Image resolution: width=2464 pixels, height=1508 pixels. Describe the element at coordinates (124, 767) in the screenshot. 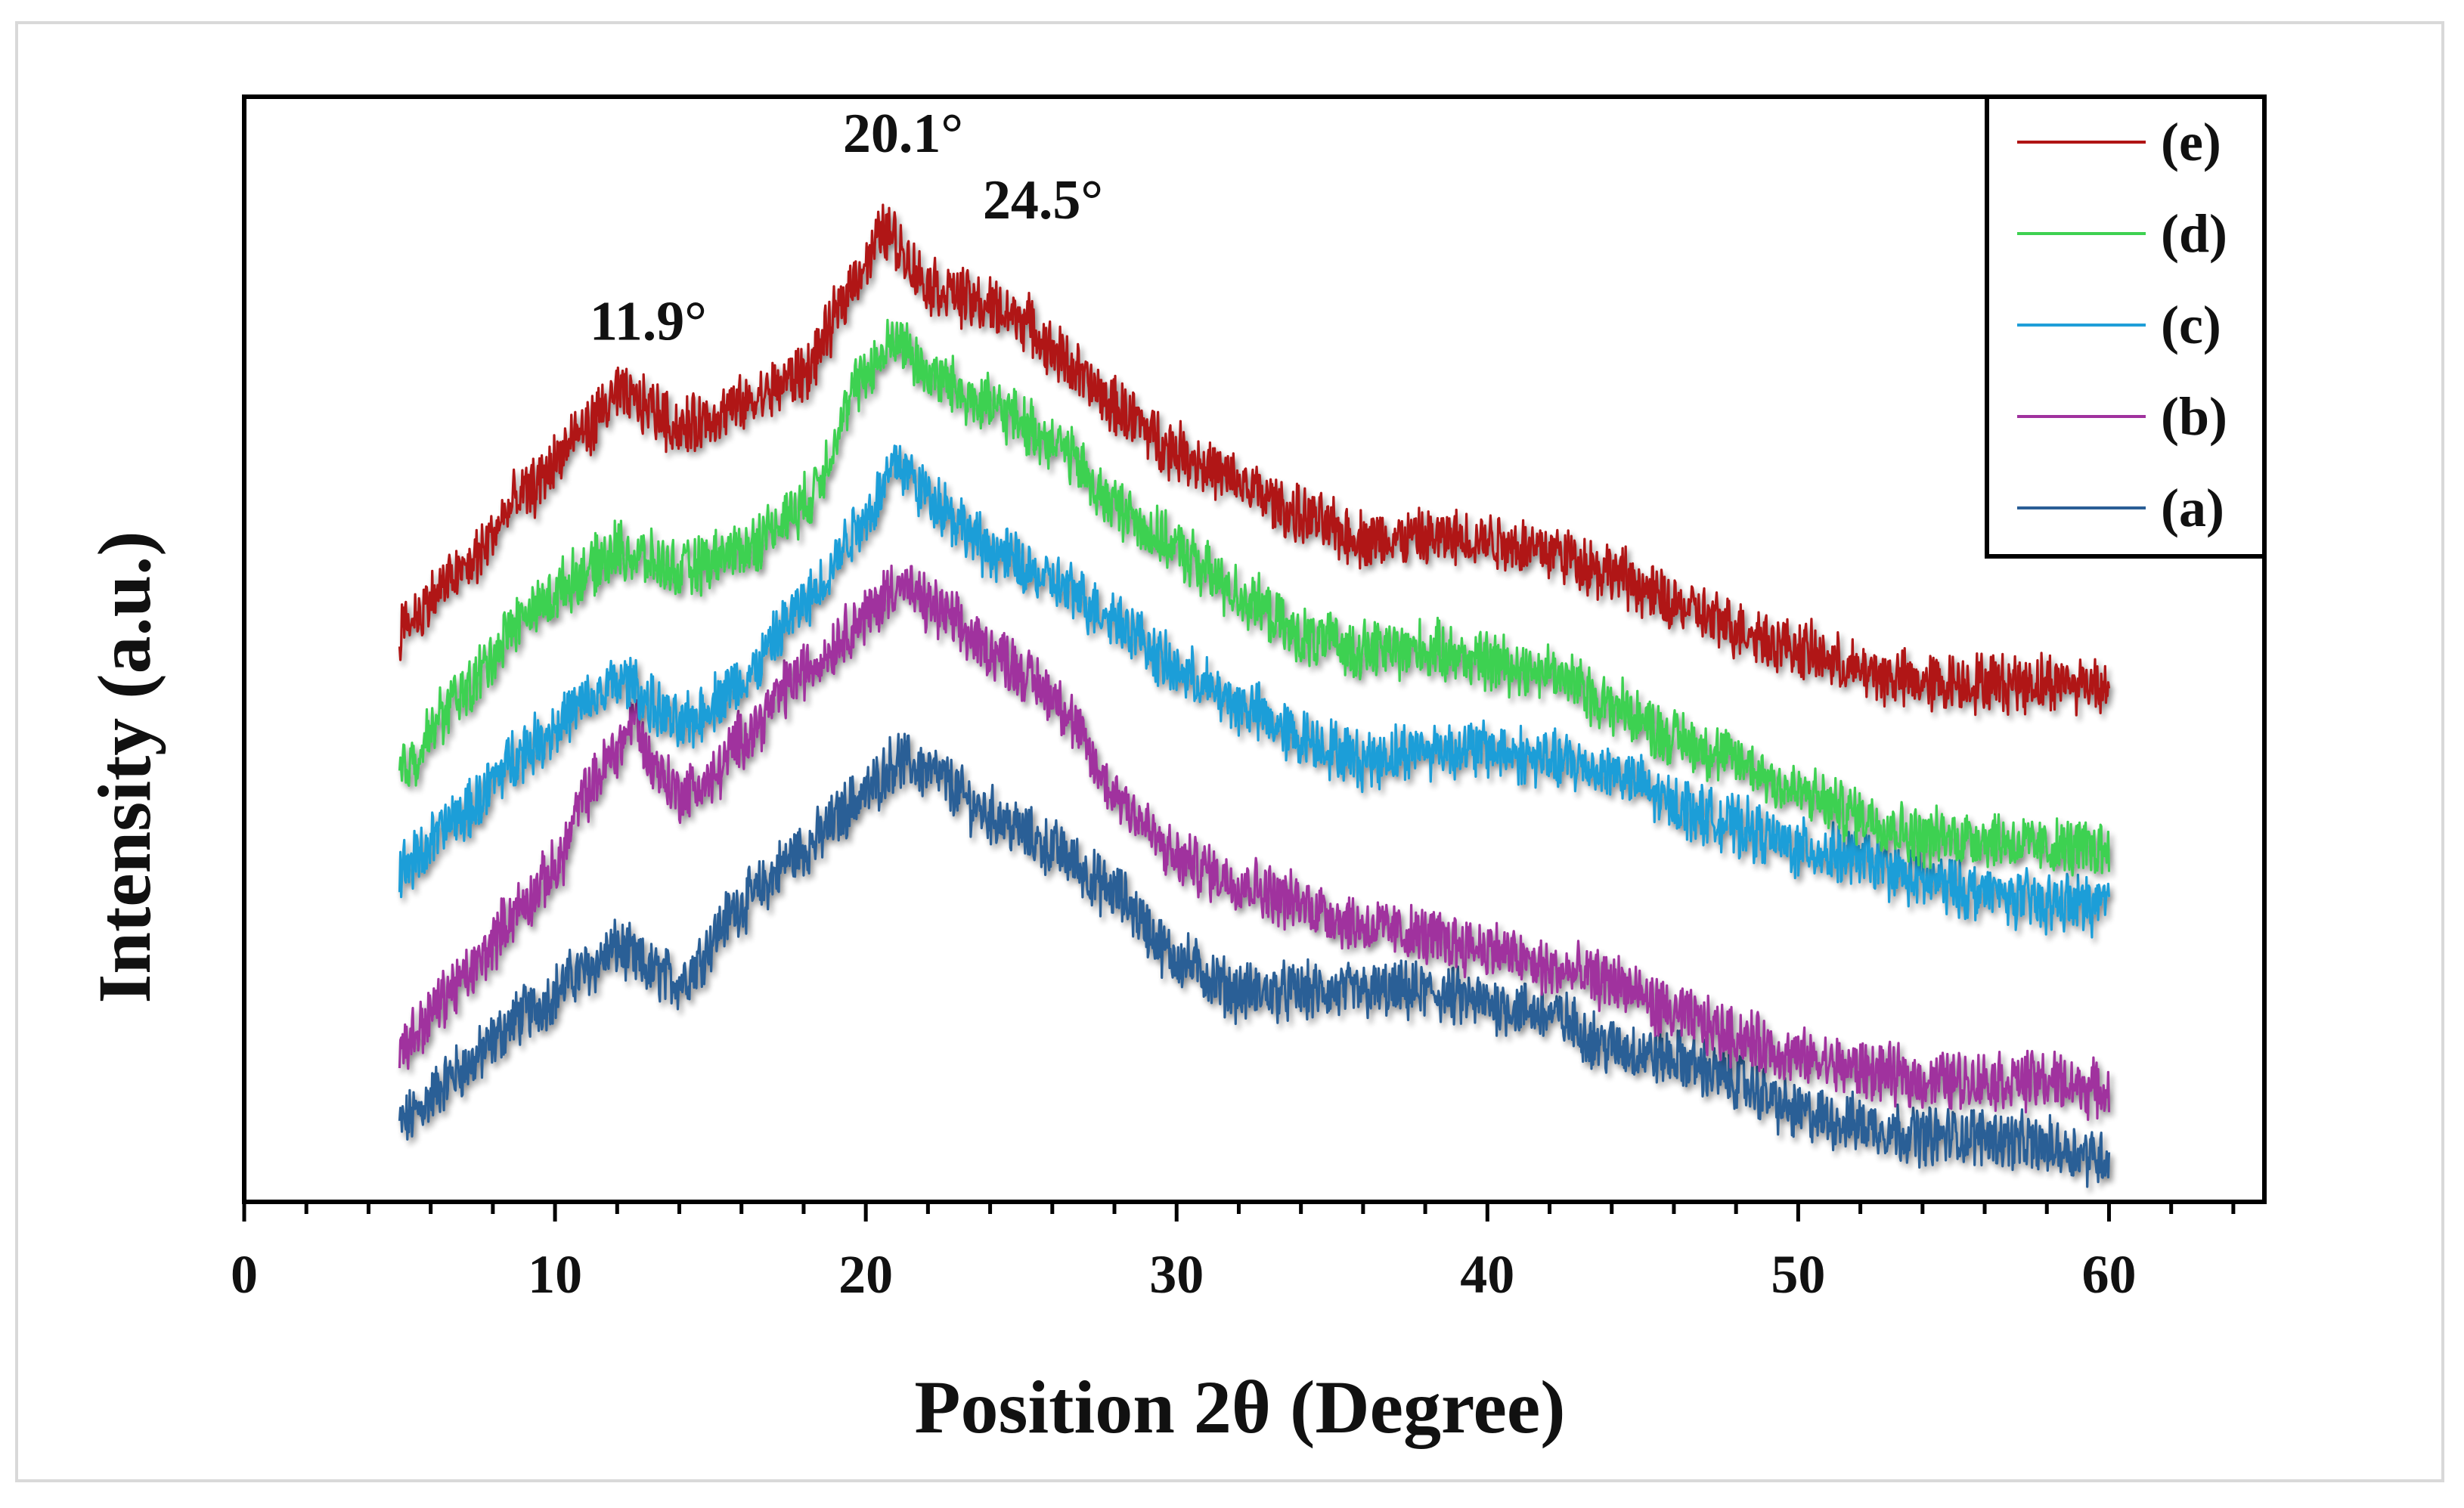

I see `y-axis-title: Intensity (a.u.)` at that location.